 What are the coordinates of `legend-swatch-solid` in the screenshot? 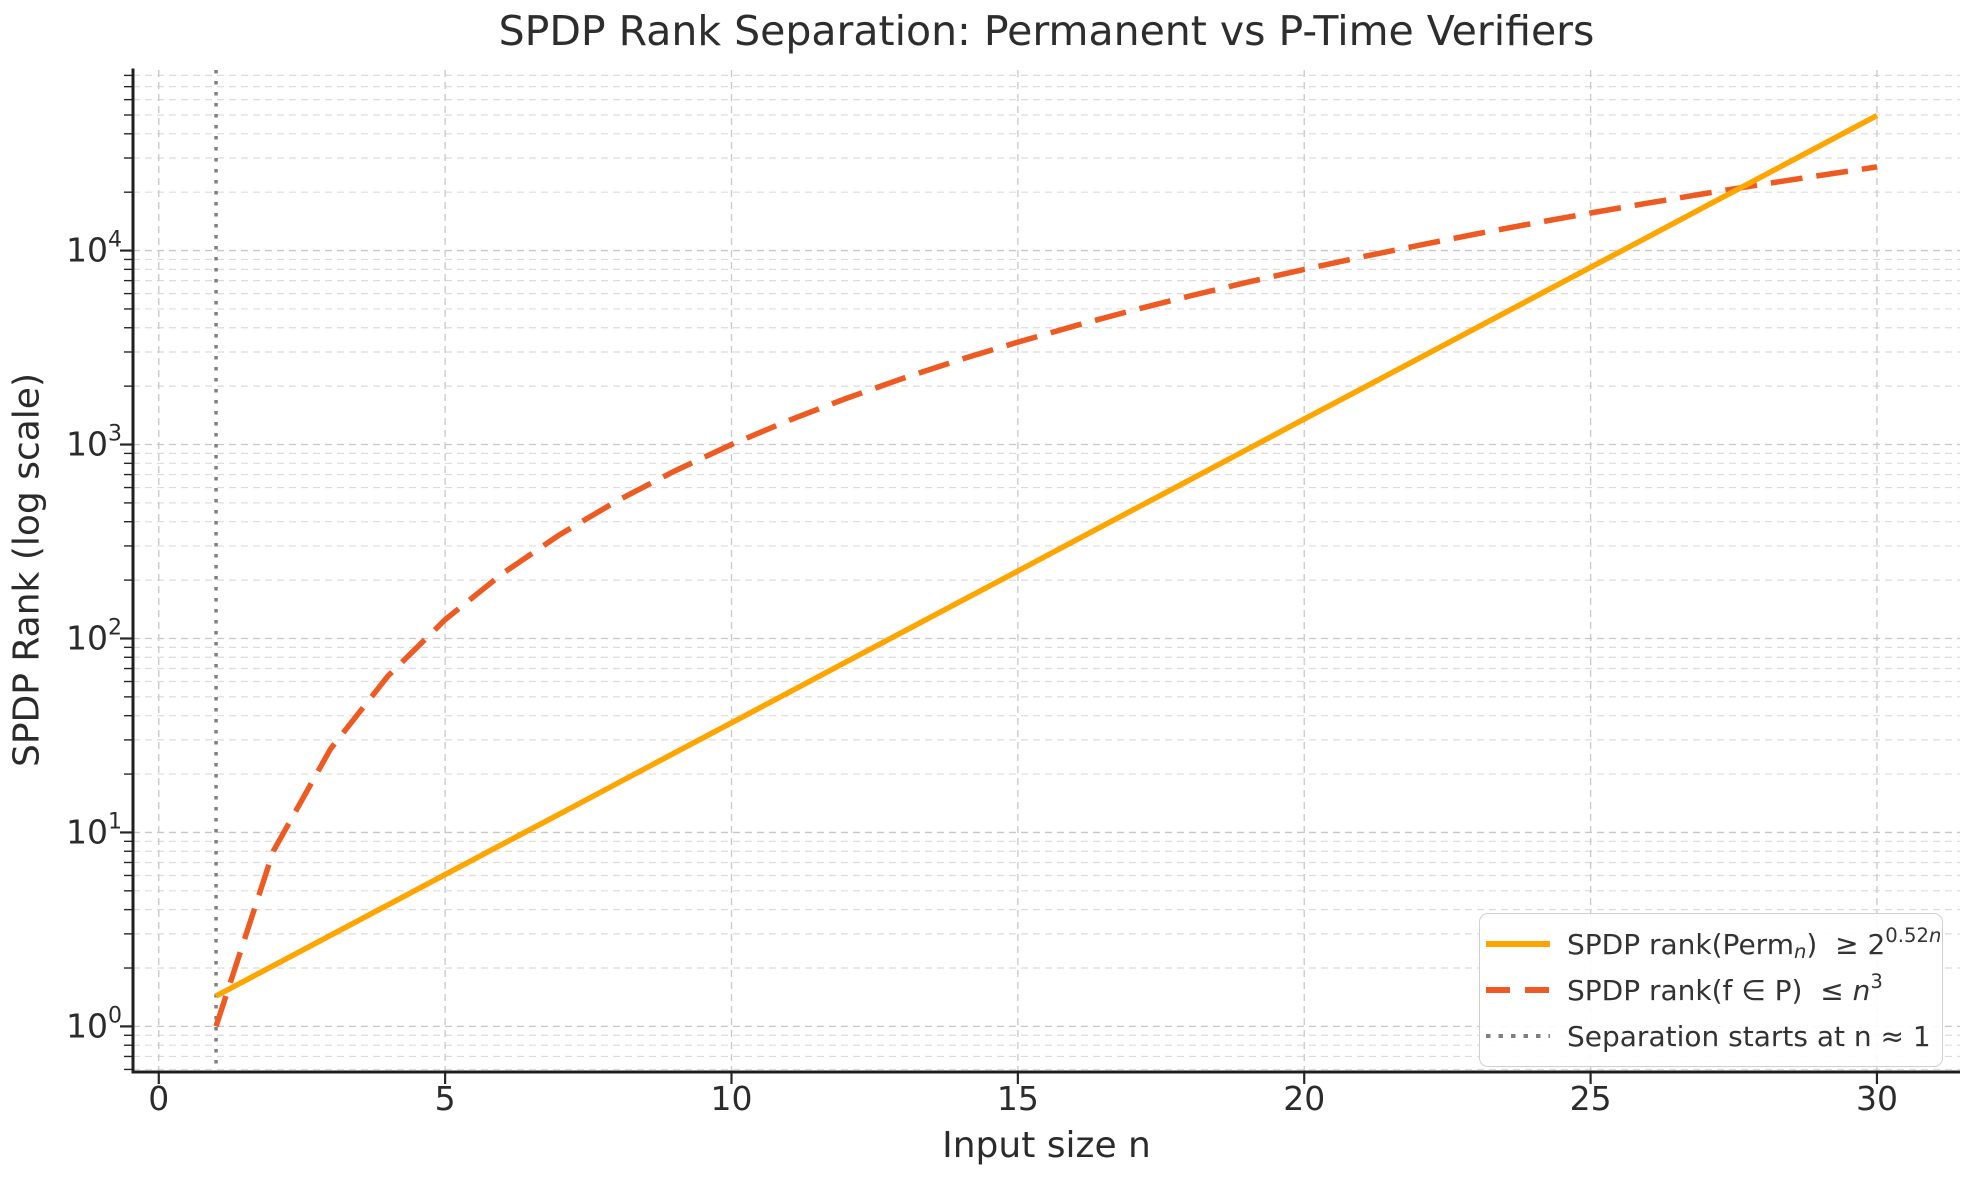 It's located at (1518, 944).